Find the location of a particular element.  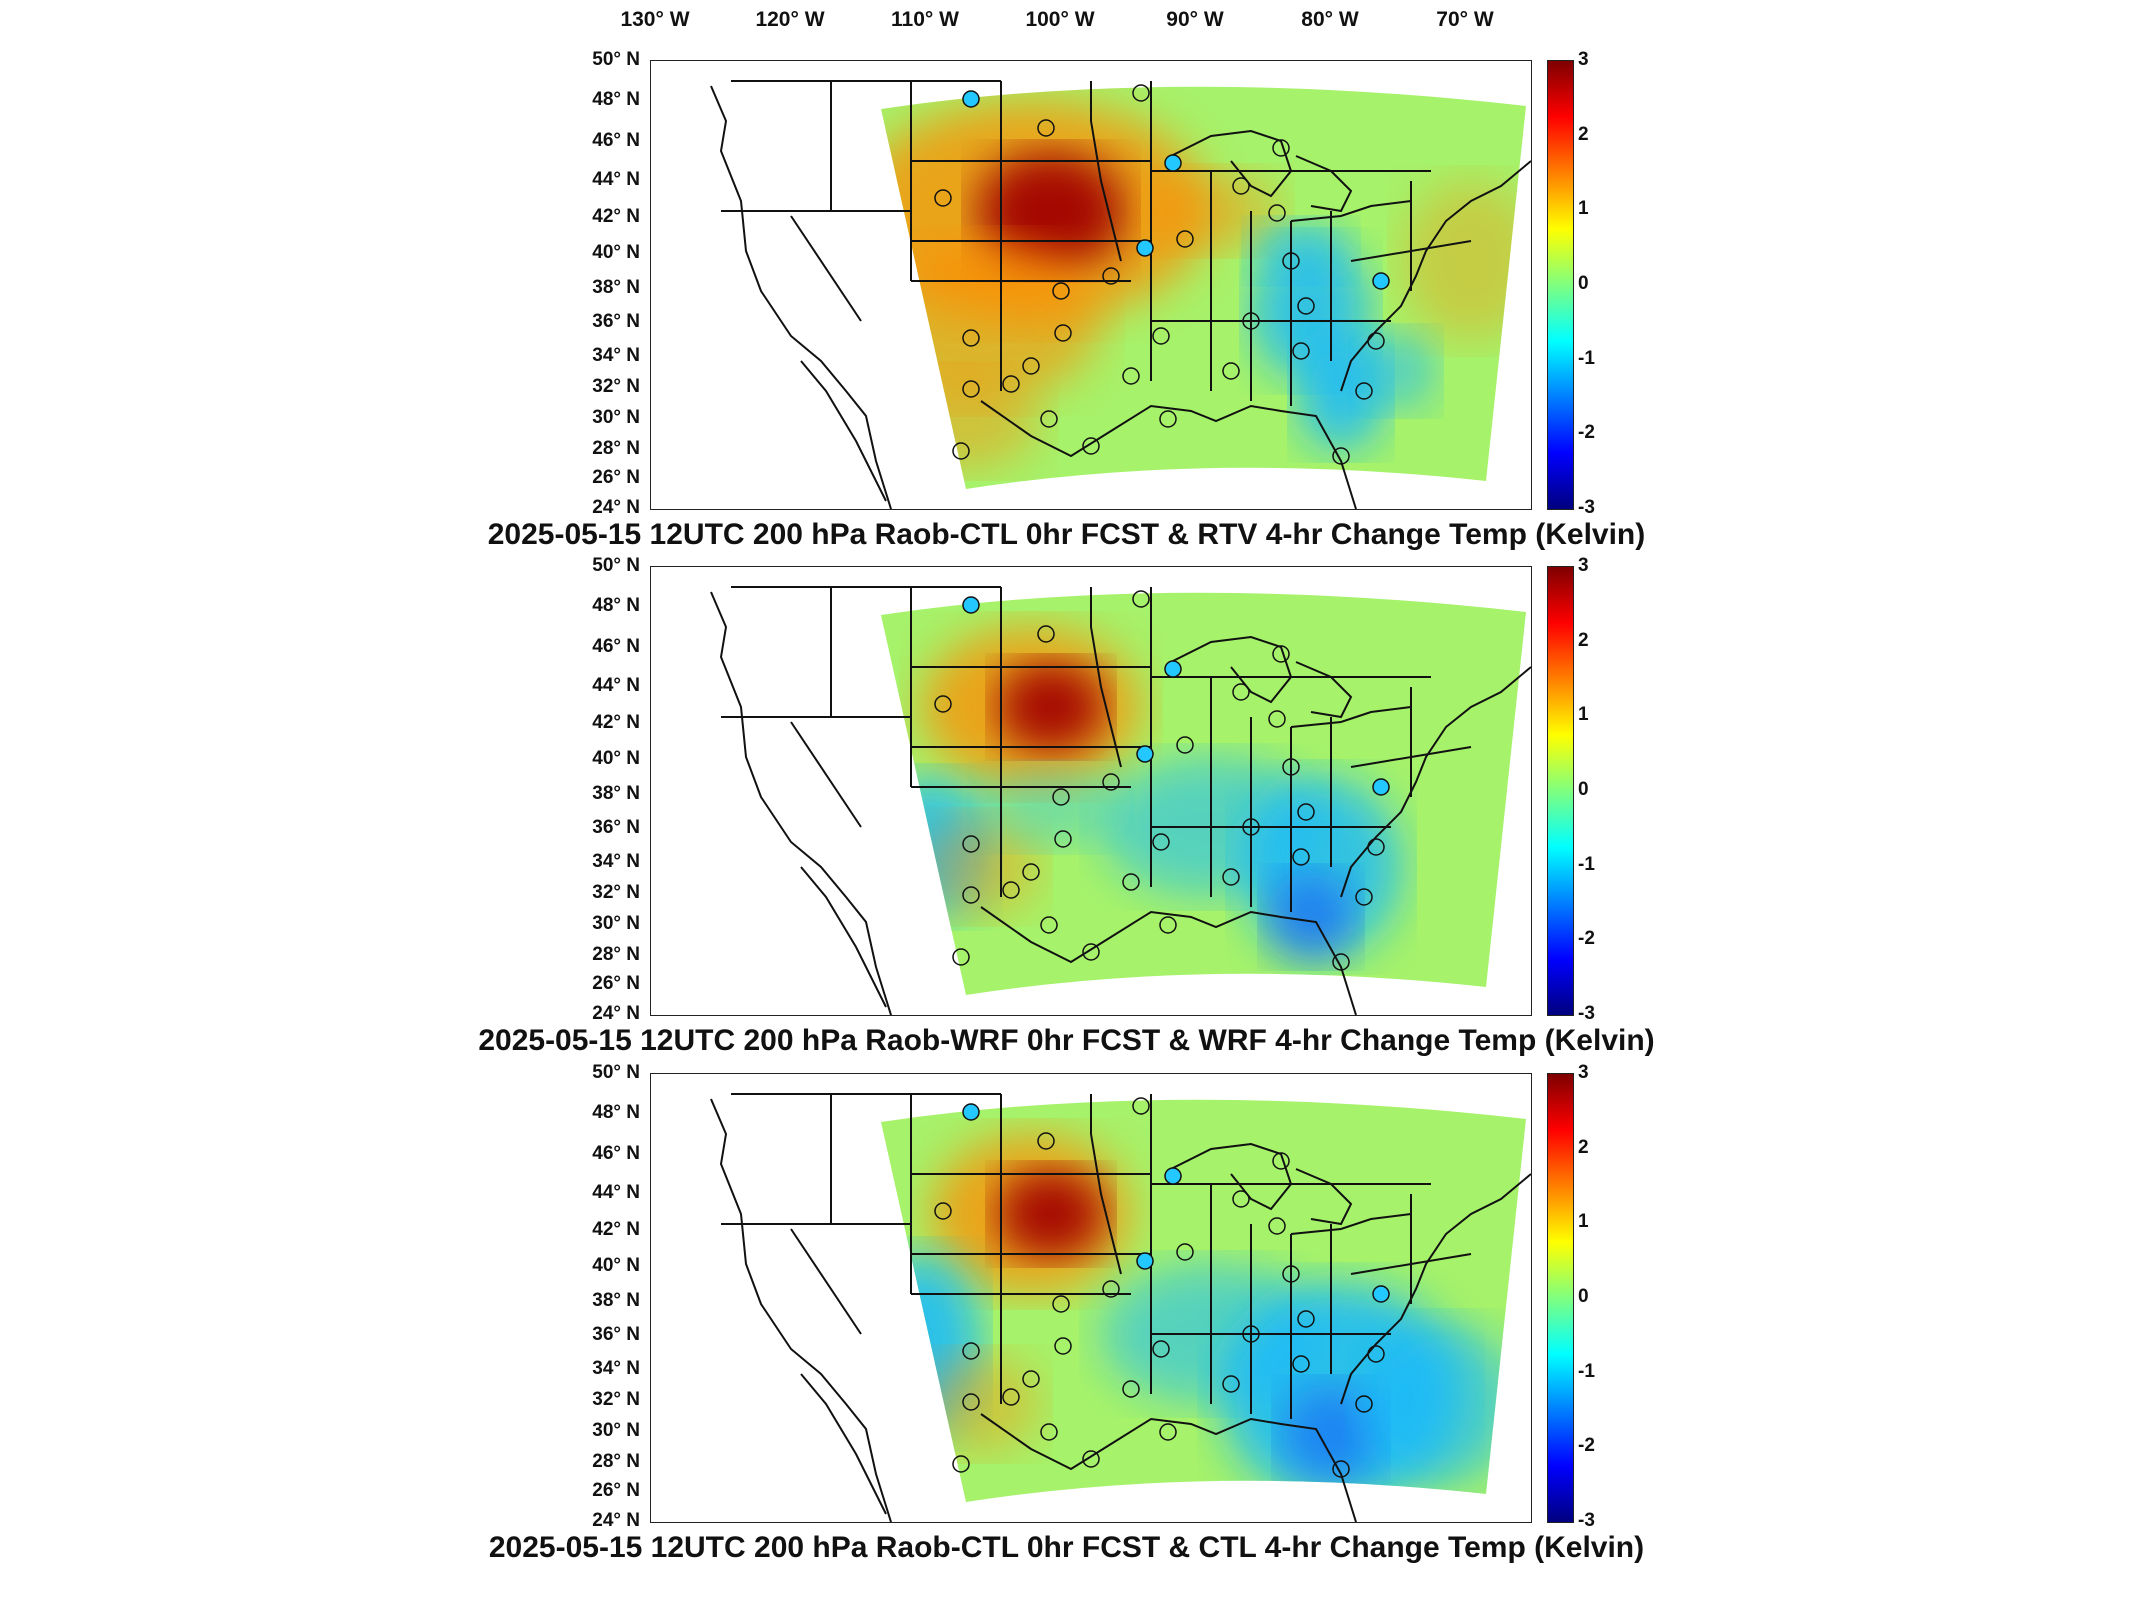

longitude-label: 120° W is located at coordinates (790, 19).